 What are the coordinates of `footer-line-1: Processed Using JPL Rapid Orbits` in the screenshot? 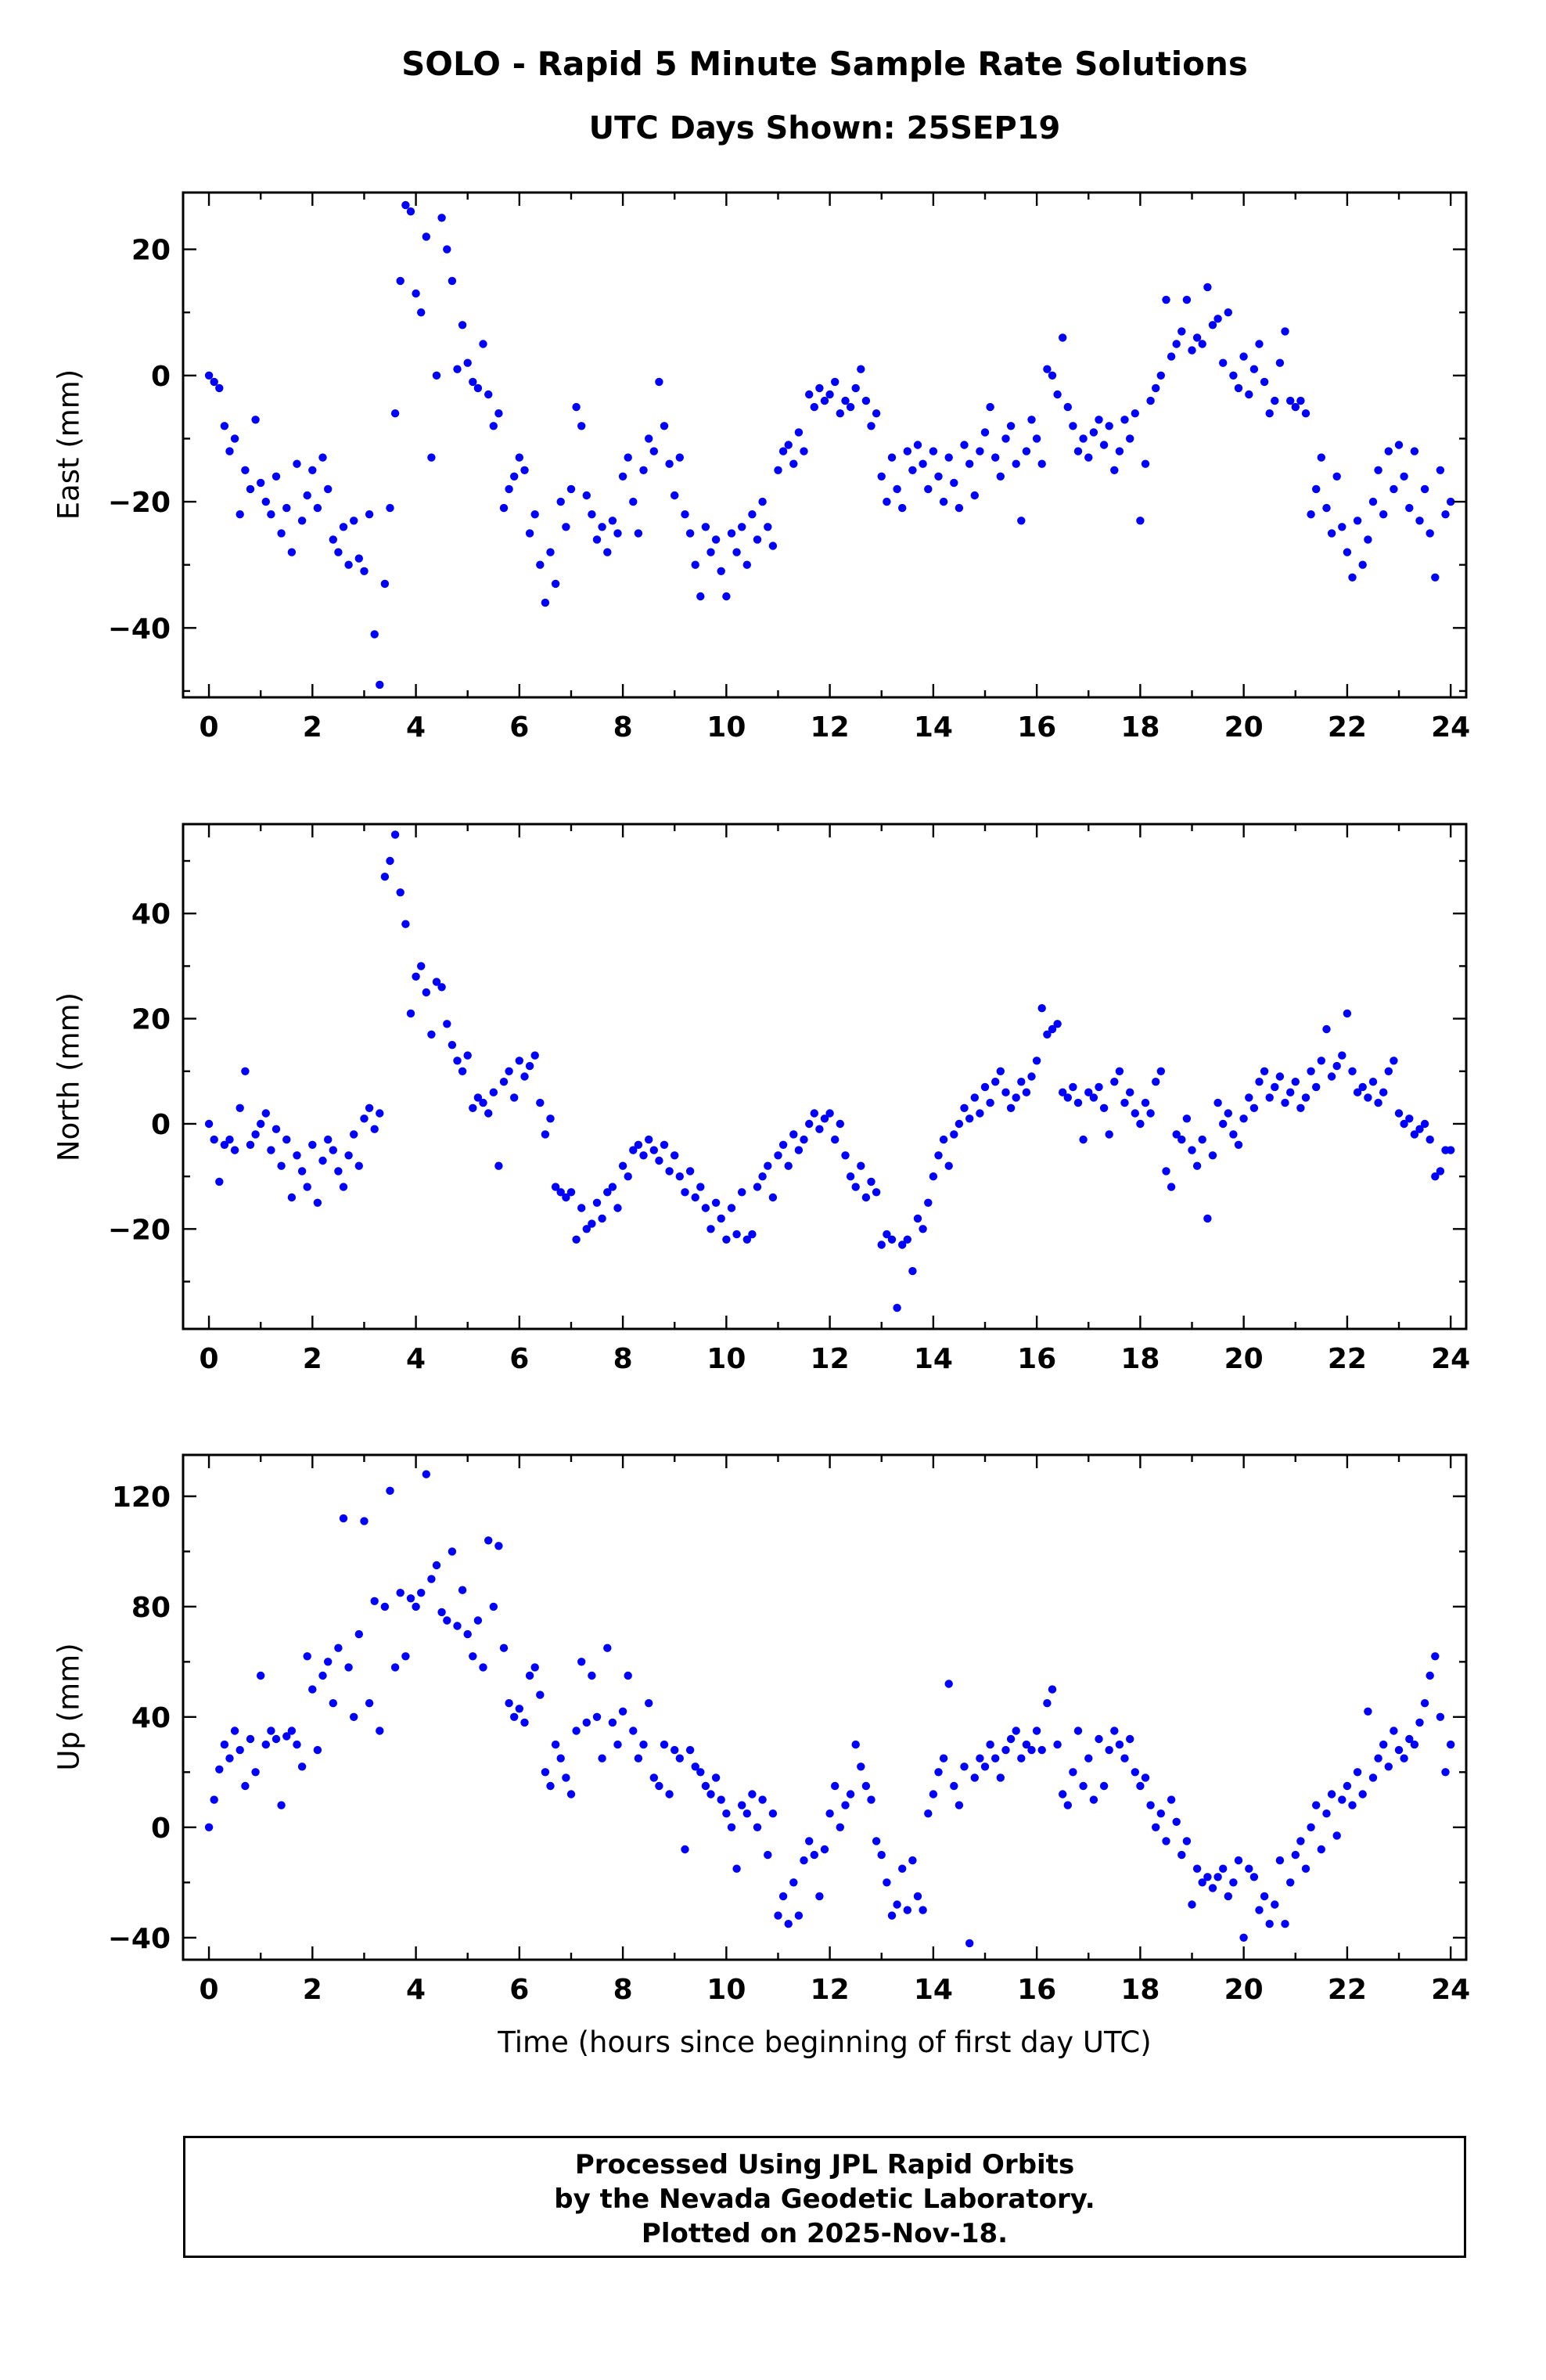 It's located at (824, 2164).